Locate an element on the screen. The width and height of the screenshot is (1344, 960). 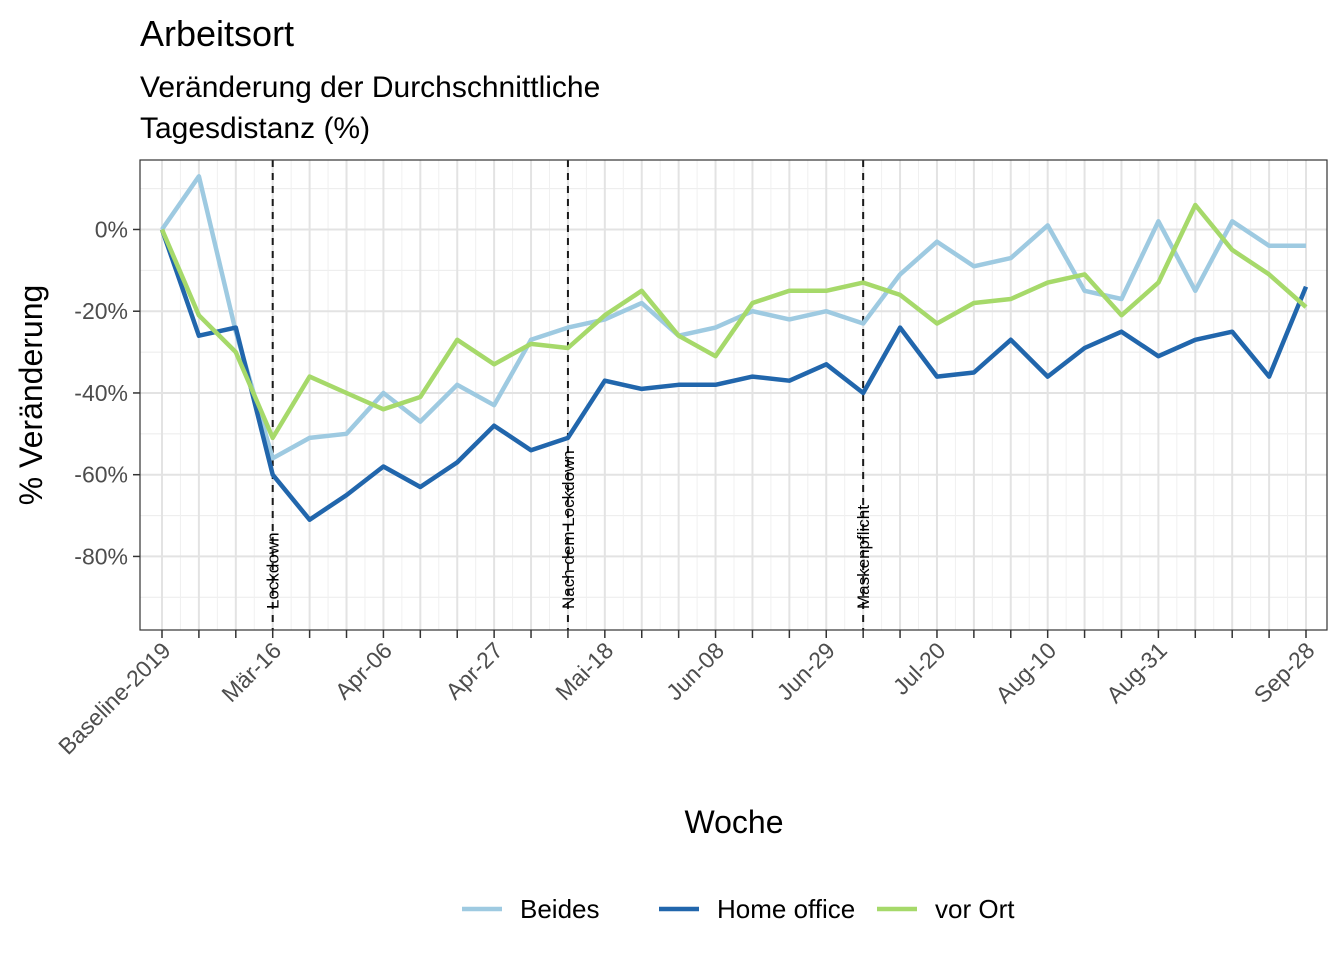
event-label: Lockdown is located at coordinates (273, 570).